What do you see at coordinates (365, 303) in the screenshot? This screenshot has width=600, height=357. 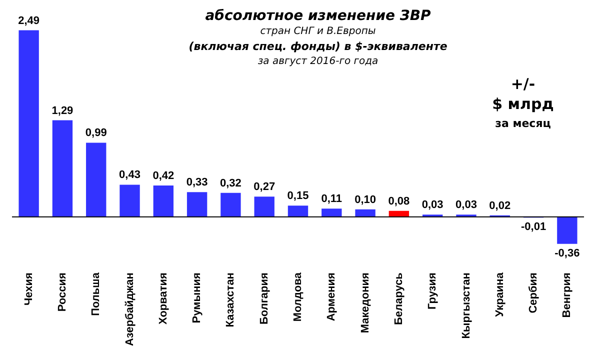 I see `x-tick-label: Македония` at bounding box center [365, 303].